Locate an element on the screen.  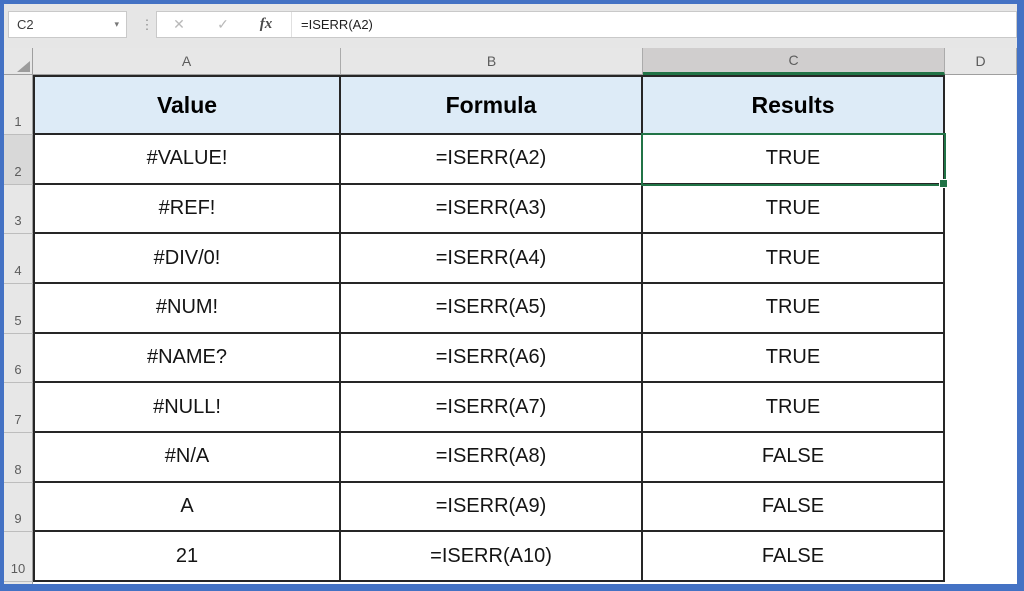
cell-A4: #DIV/0! is located at coordinates (187, 259).